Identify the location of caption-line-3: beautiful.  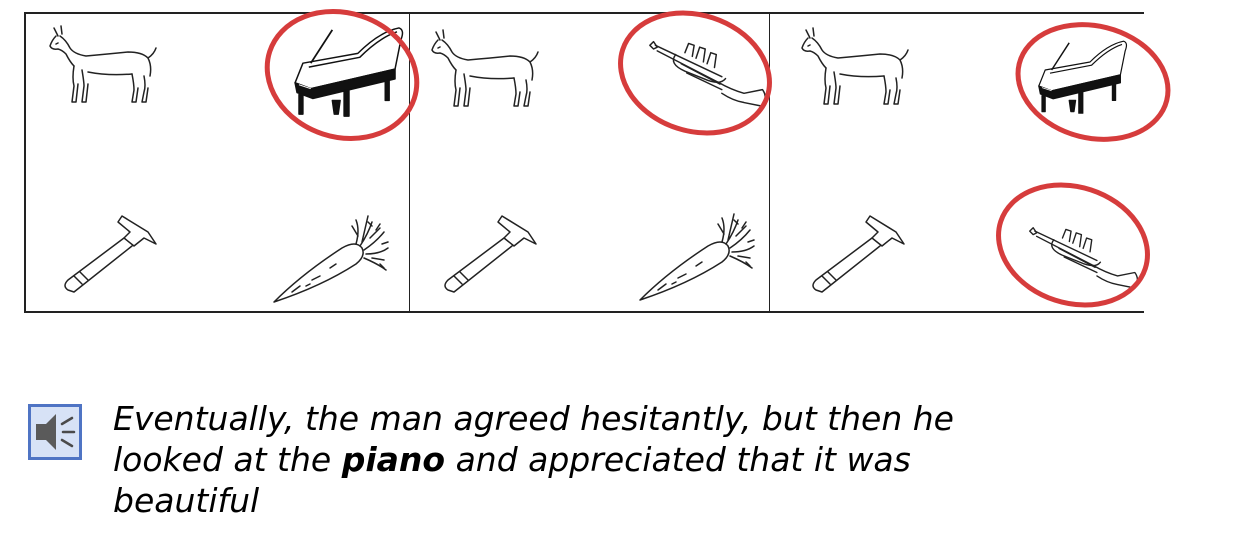
(186, 500).